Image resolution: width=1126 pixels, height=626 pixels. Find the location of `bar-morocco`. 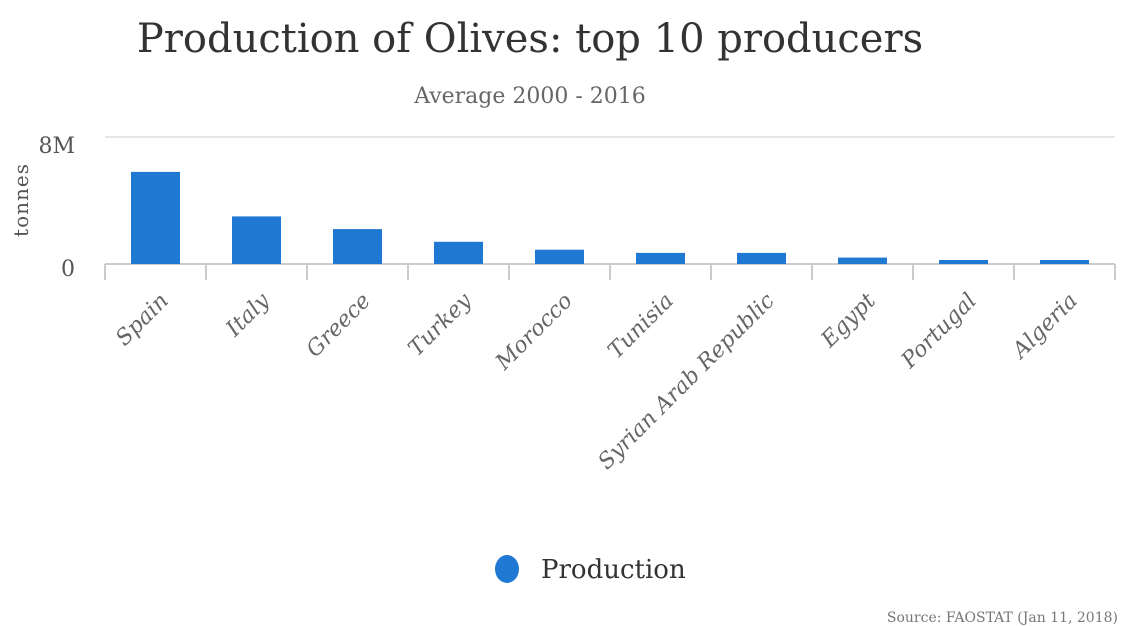

bar-morocco is located at coordinates (559, 256).